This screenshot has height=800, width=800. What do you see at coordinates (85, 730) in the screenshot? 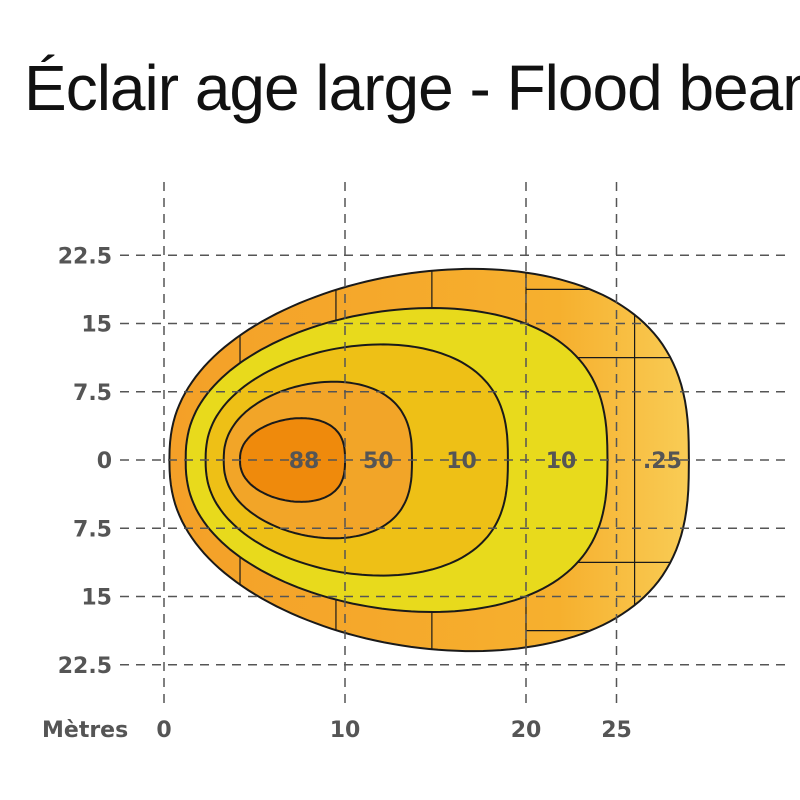
I see `x-axis-label: Mètres` at bounding box center [85, 730].